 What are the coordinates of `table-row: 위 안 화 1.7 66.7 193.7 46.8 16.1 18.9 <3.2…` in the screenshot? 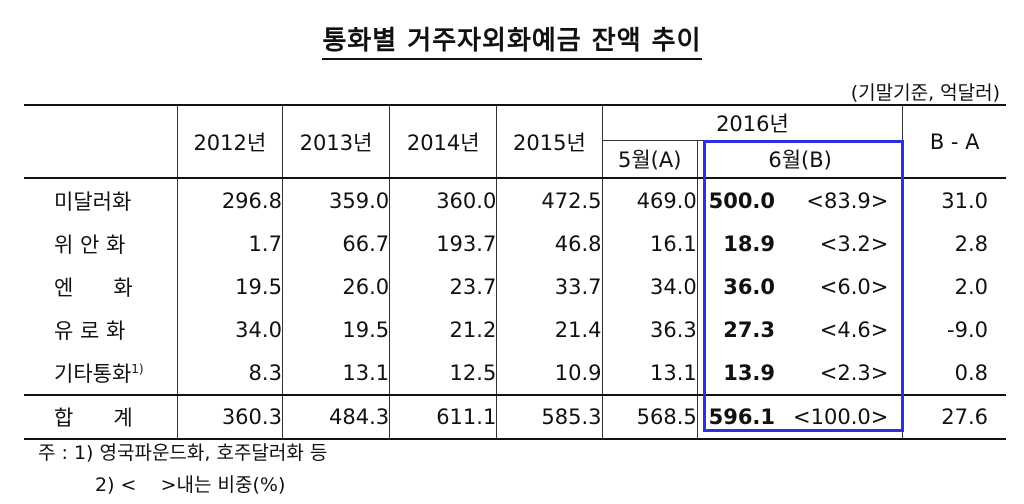 It's located at (515, 243).